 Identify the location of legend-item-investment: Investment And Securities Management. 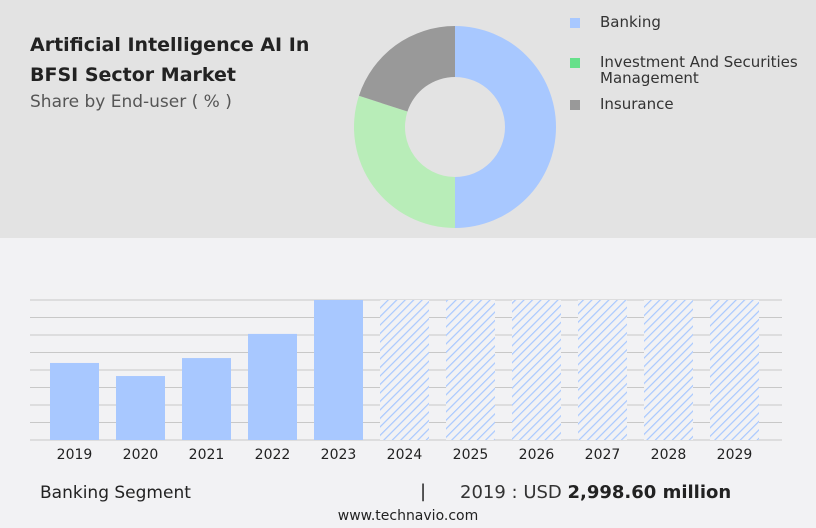
(685, 70).